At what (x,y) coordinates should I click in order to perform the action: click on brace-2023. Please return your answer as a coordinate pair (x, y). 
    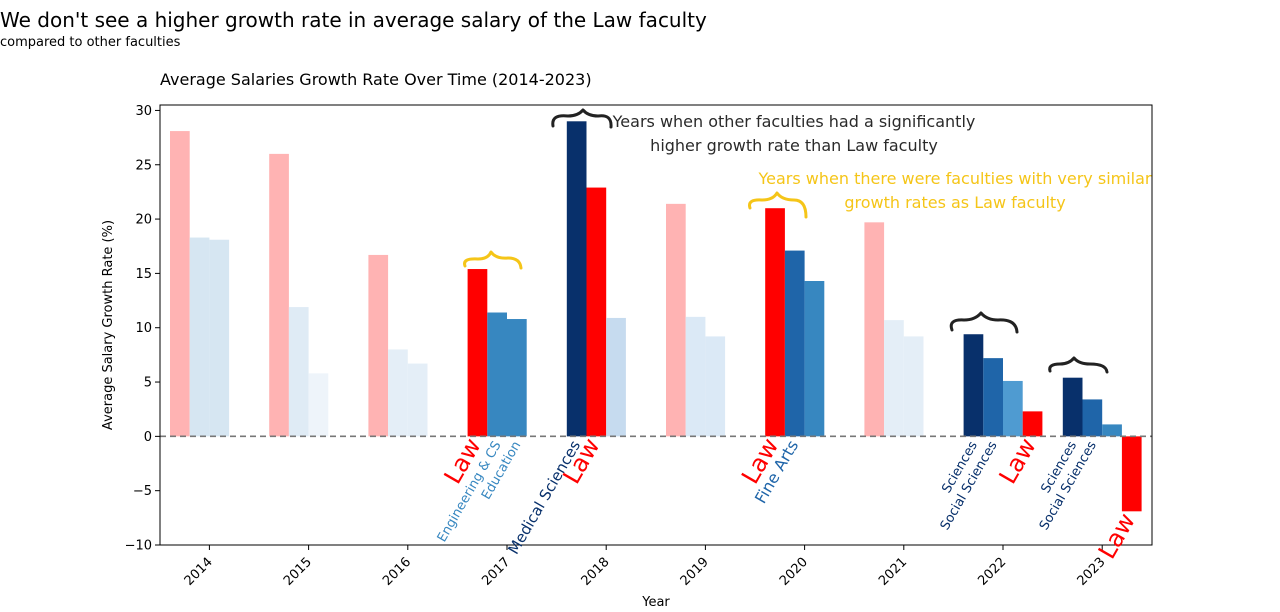
    Looking at the image, I should click on (1078, 365).